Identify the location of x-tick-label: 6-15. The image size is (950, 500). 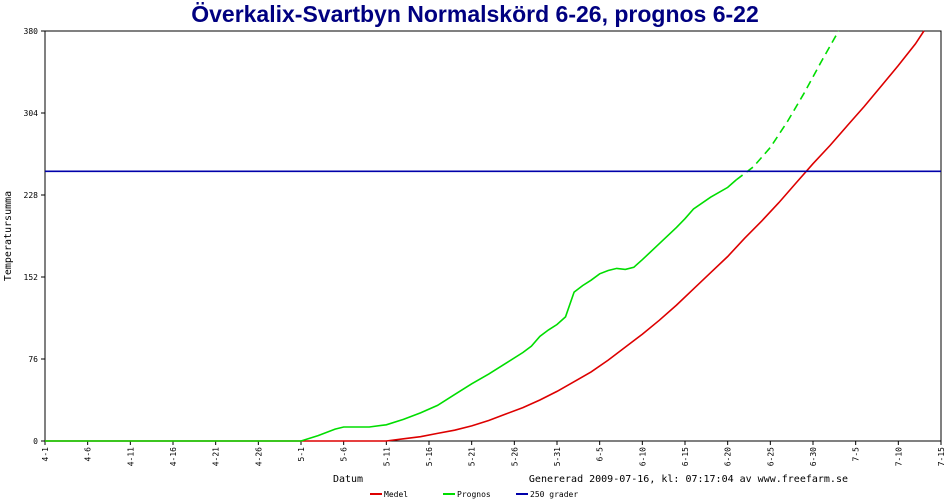
(685, 456).